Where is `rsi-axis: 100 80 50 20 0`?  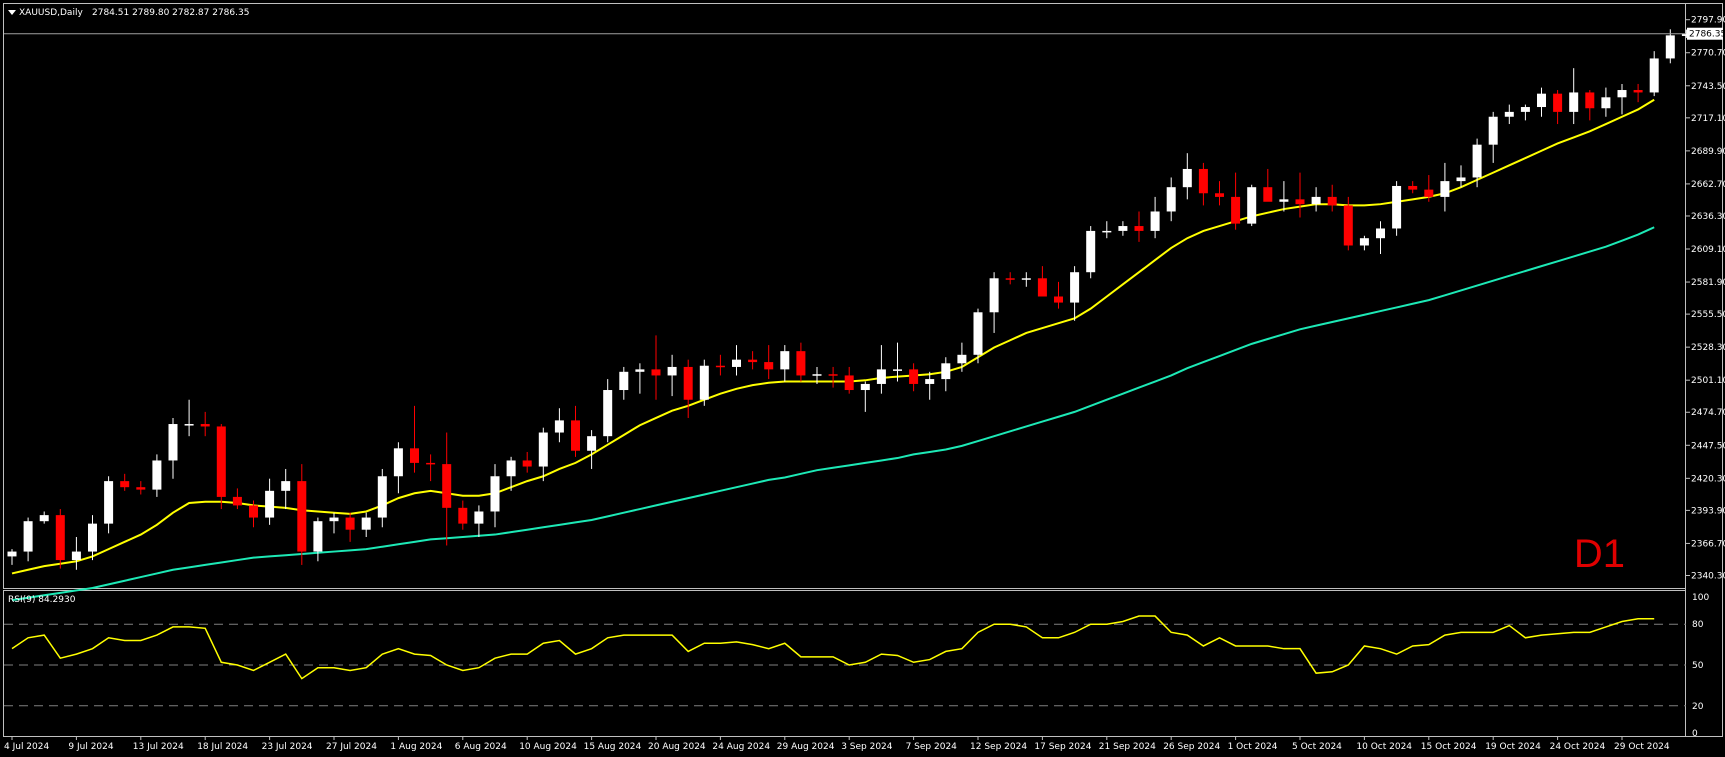
rsi-axis: 100 80 50 20 0 is located at coordinates (1700, 666).